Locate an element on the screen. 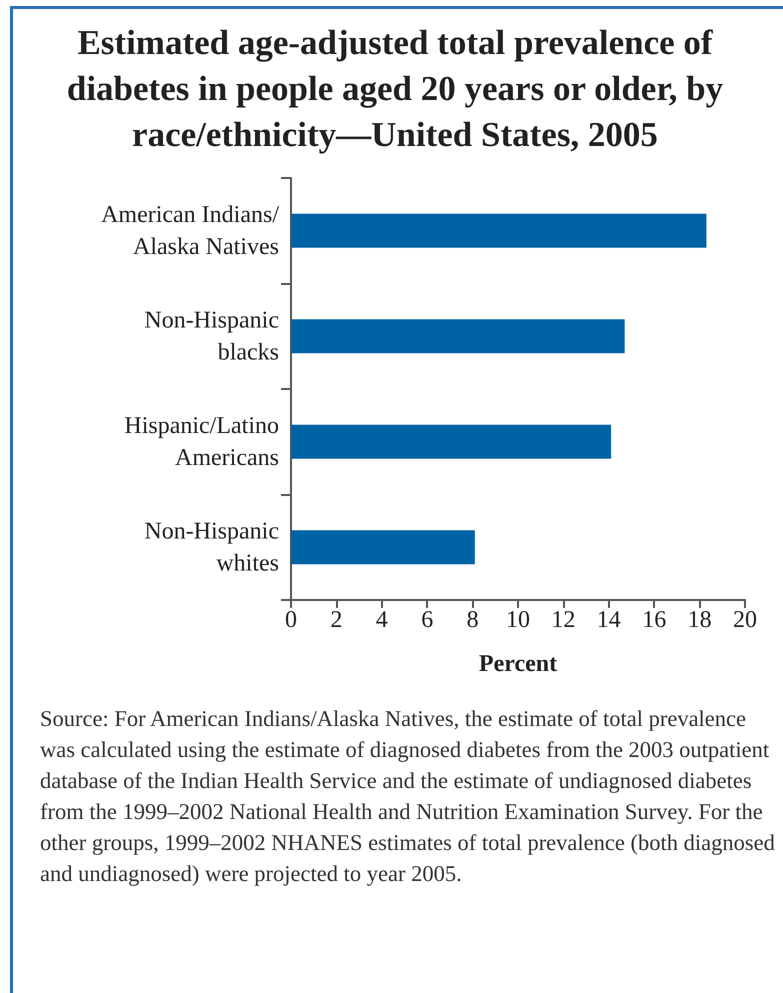 The height and width of the screenshot is (993, 783). x-axis-title: Percent is located at coordinates (518, 664).